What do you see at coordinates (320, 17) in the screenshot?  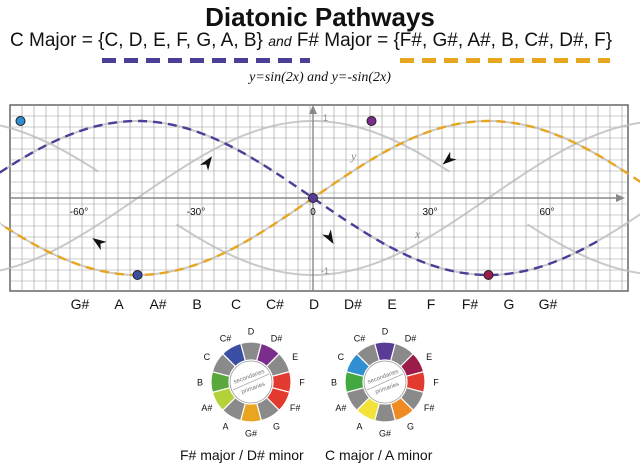 I see `page-title: Diatonic Pathways` at bounding box center [320, 17].